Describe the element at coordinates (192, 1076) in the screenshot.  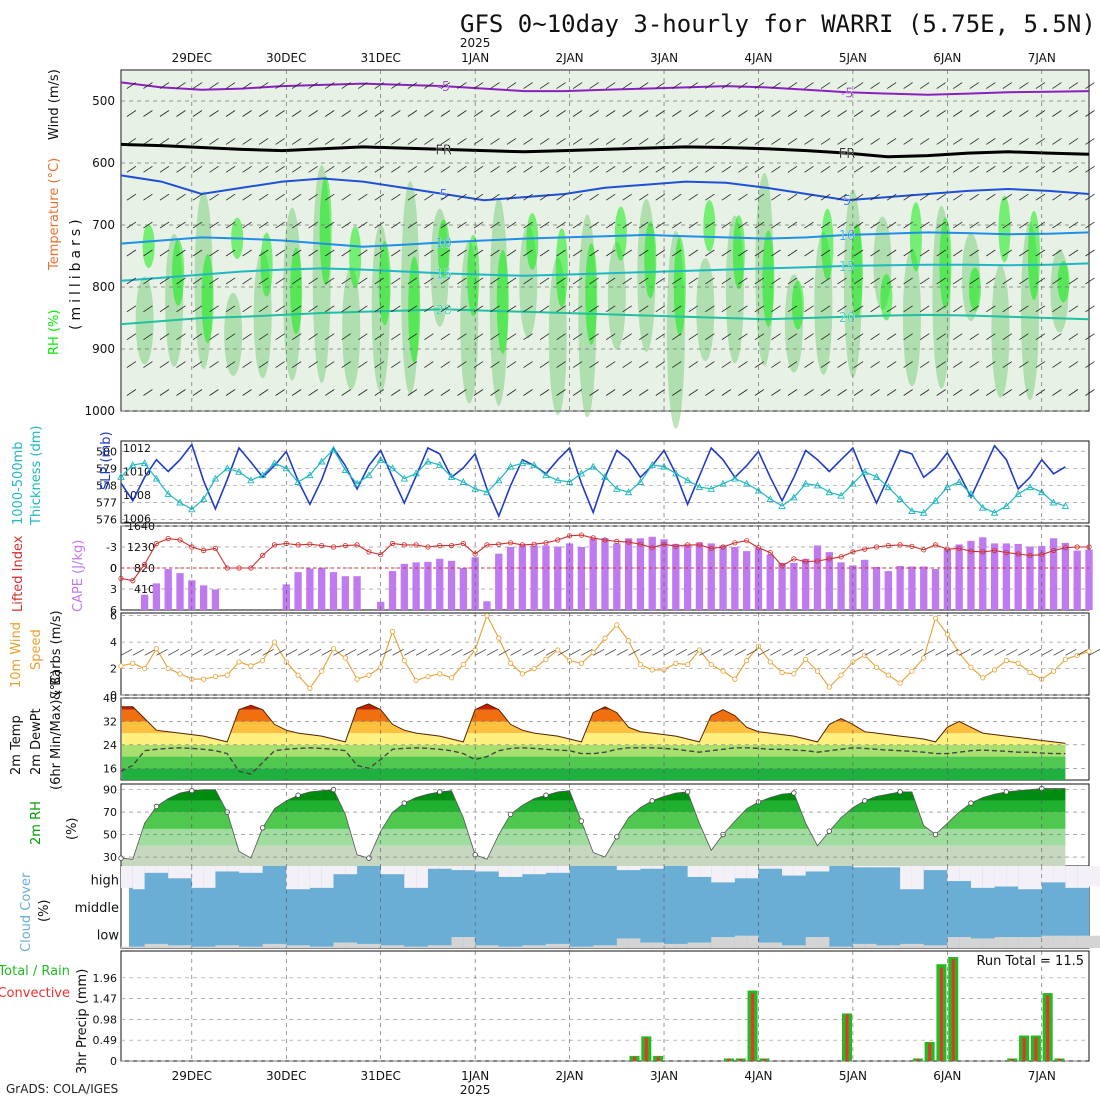
I see `x-tick-label-bottom: 29DEC` at that location.